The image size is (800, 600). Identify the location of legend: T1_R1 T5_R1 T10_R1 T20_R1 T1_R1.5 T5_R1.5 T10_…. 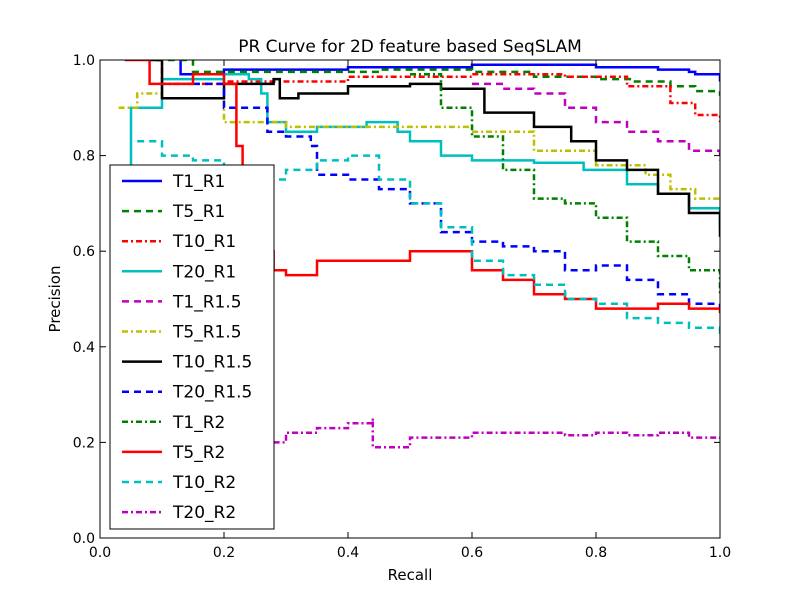
(192, 347).